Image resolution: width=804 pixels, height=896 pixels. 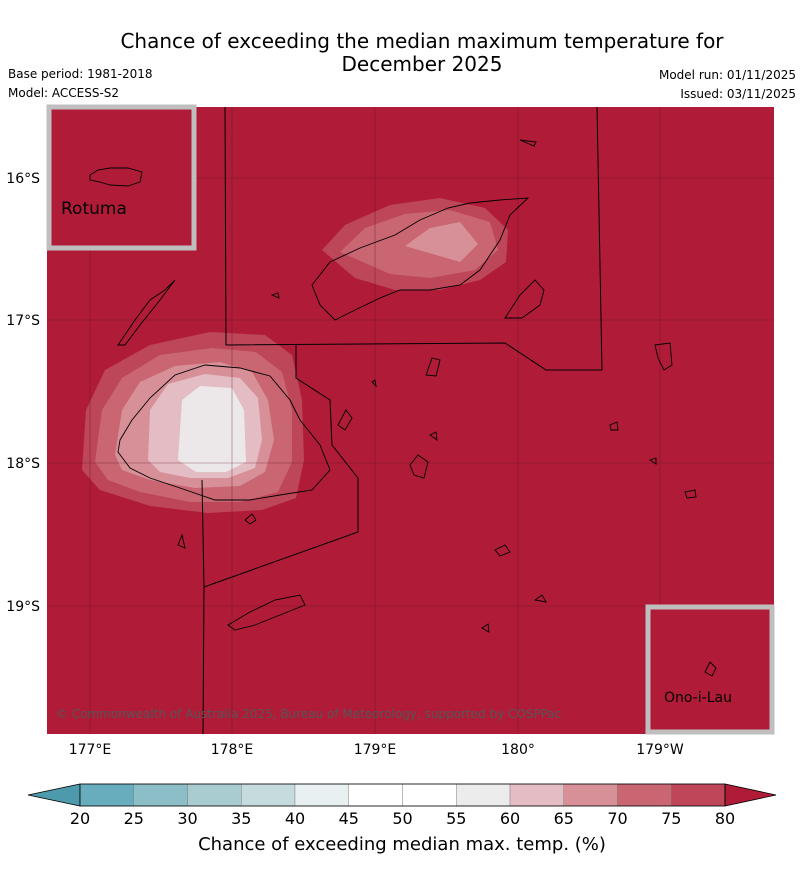 I want to click on model-run: Model run: 01/11/2025, so click(x=727, y=75).